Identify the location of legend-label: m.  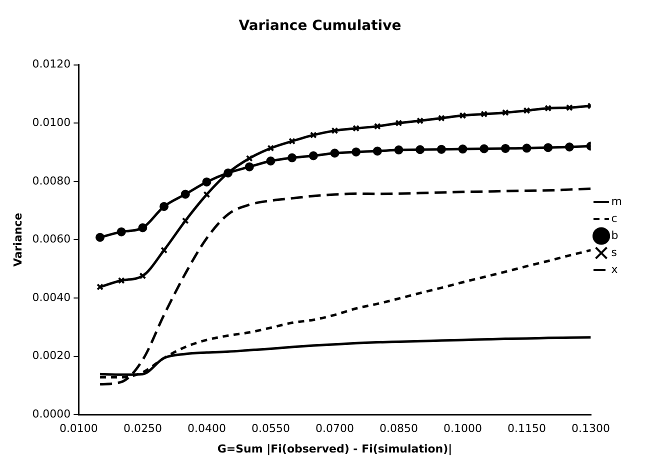
(616, 201).